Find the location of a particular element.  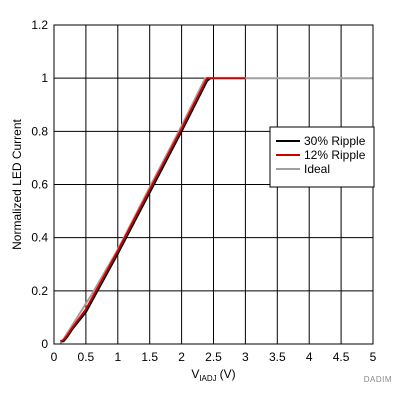

y-tick-label: 1.2 is located at coordinates (39, 25).